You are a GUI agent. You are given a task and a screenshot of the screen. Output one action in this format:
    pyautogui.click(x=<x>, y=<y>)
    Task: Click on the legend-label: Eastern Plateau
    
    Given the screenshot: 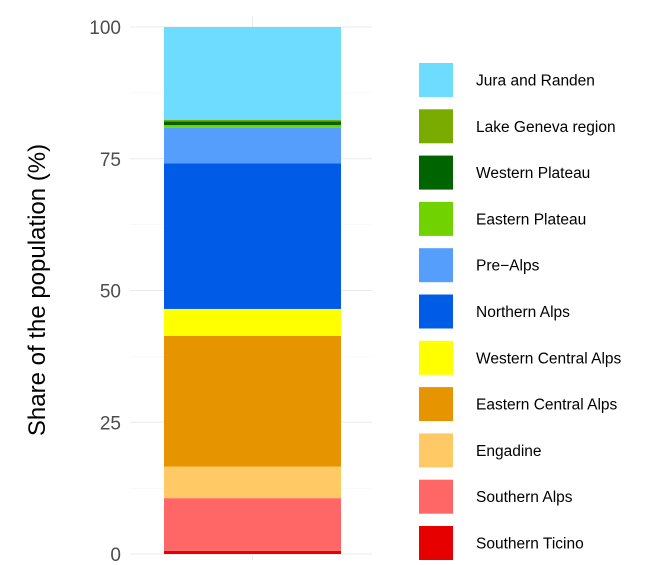 What is the action you would take?
    pyautogui.click(x=531, y=219)
    